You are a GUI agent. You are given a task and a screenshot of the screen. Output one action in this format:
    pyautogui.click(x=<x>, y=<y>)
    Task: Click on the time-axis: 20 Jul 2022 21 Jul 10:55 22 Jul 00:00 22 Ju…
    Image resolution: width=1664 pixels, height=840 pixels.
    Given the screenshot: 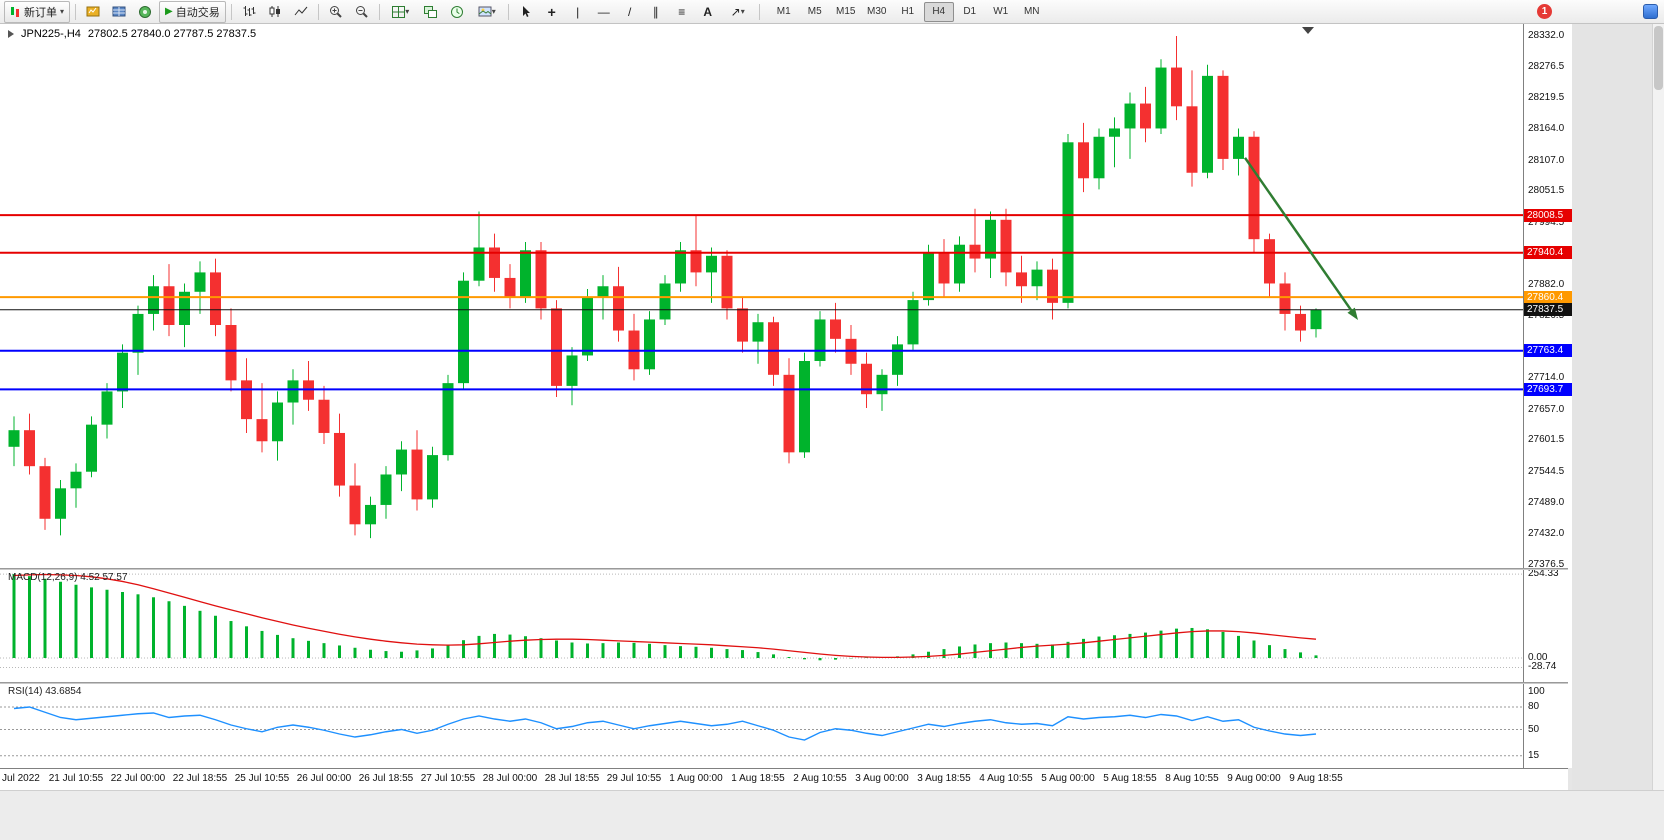 What is the action you would take?
    pyautogui.click(x=784, y=779)
    